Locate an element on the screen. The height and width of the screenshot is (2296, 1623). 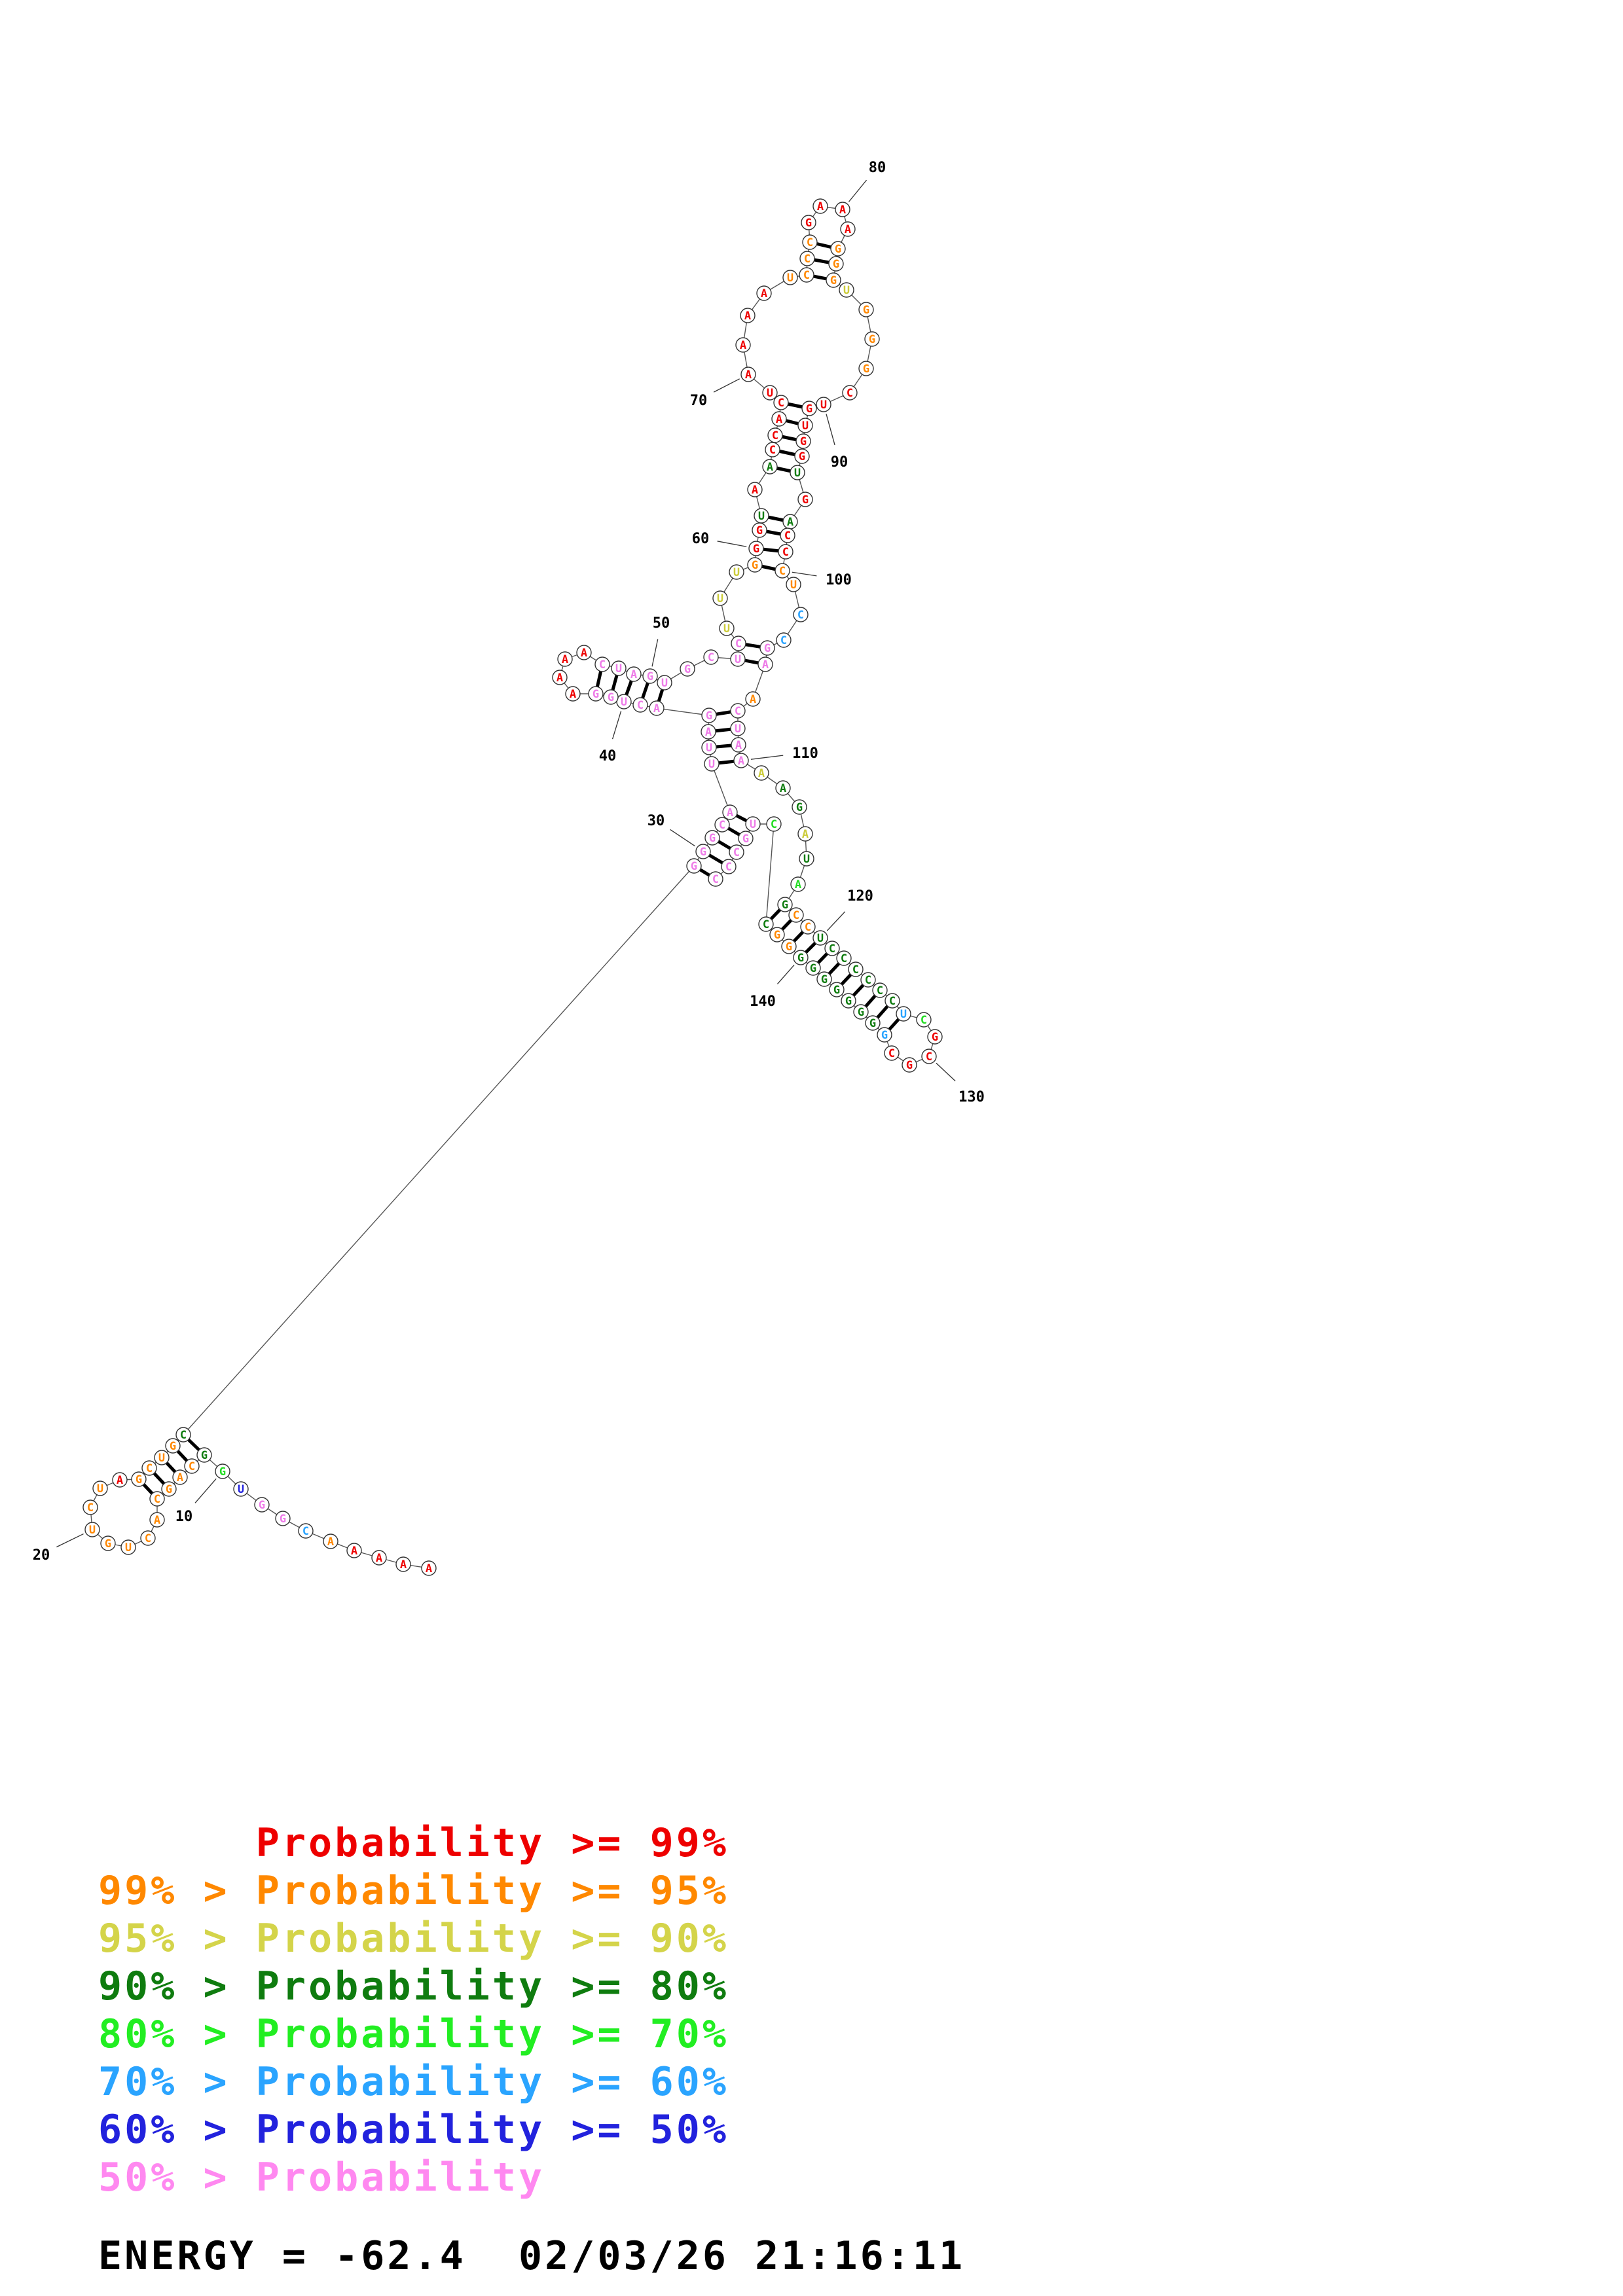
nucleotide-149-C: C is located at coordinates (715, 879).